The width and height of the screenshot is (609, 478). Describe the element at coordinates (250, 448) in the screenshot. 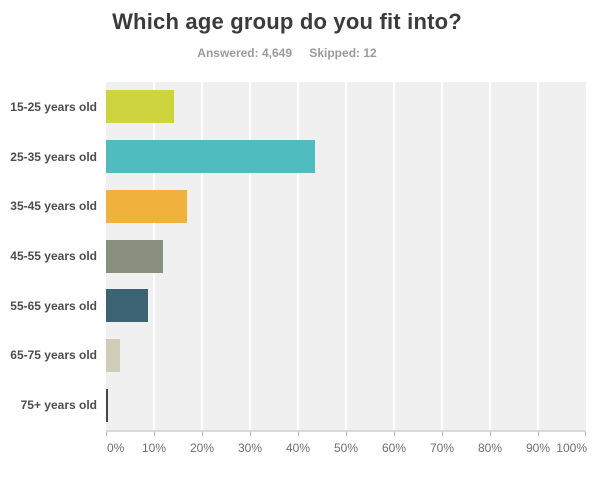

I see `x-axis-label: 30%` at that location.